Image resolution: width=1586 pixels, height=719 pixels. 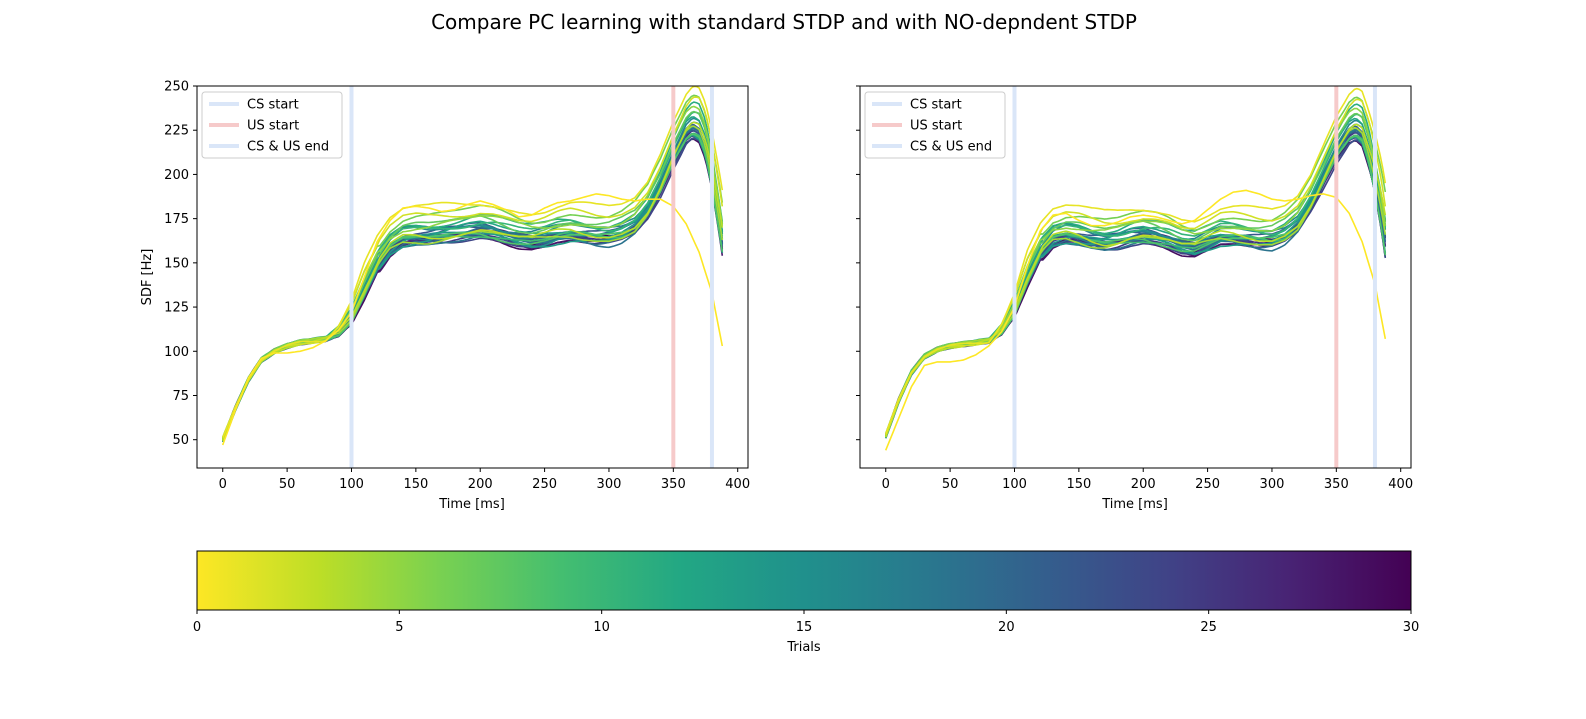 What do you see at coordinates (223, 484) in the screenshot?
I see `left-x-tick-label: 0` at bounding box center [223, 484].